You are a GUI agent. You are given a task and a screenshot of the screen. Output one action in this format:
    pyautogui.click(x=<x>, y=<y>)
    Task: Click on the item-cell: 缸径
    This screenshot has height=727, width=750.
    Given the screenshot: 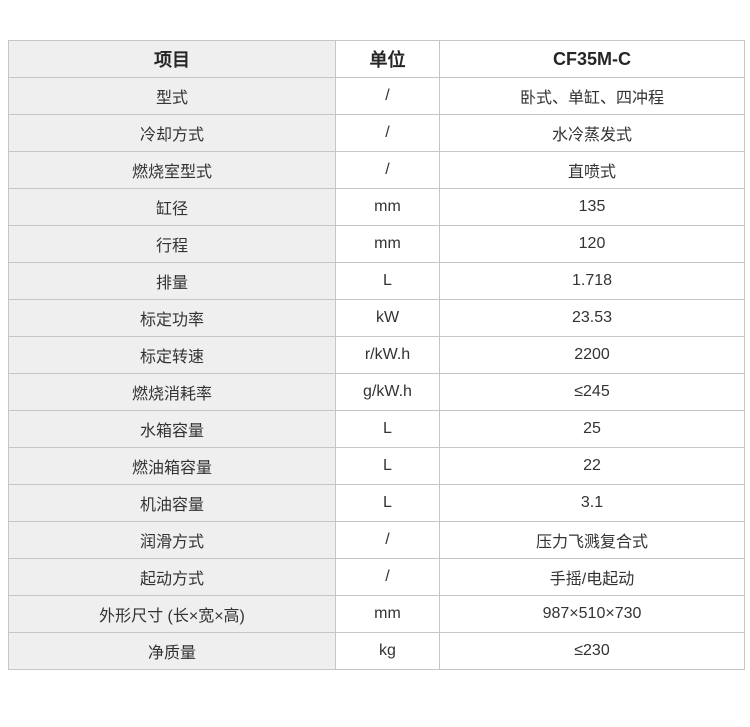 What is the action you would take?
    pyautogui.click(x=172, y=207)
    